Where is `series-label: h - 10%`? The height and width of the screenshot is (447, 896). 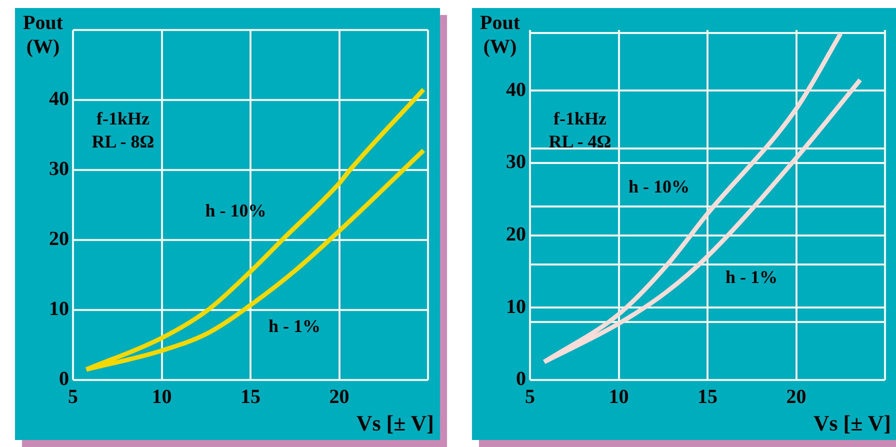
series-label: h - 10% is located at coordinates (659, 186).